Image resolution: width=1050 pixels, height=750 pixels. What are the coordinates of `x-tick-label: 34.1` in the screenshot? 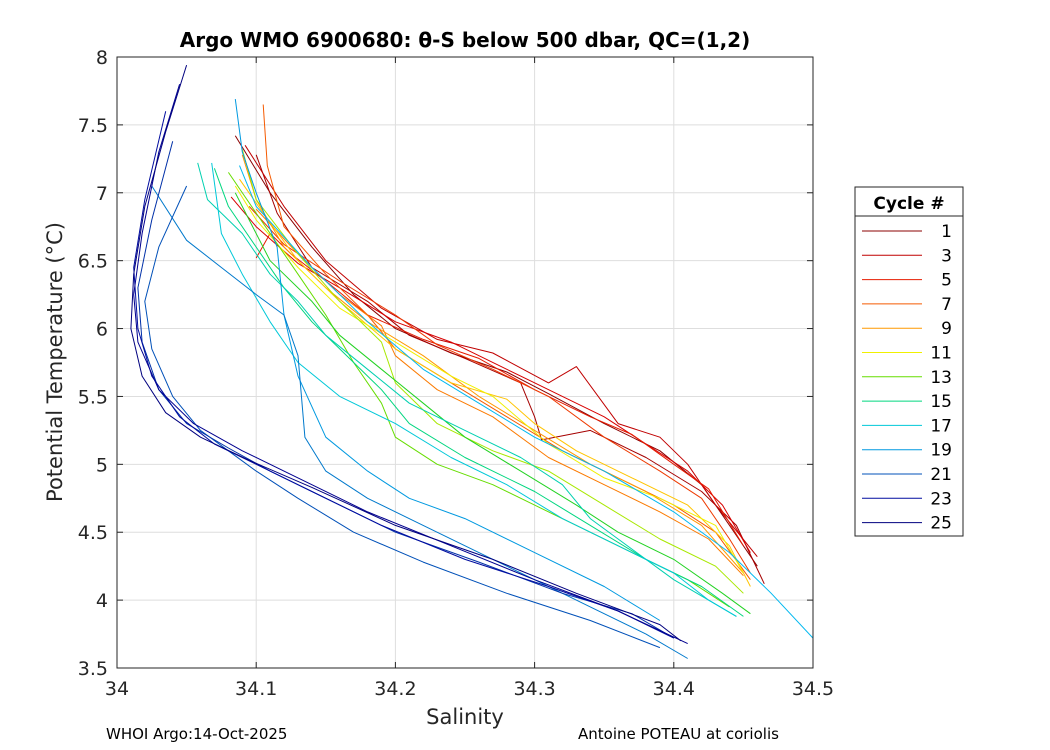 It's located at (256, 689).